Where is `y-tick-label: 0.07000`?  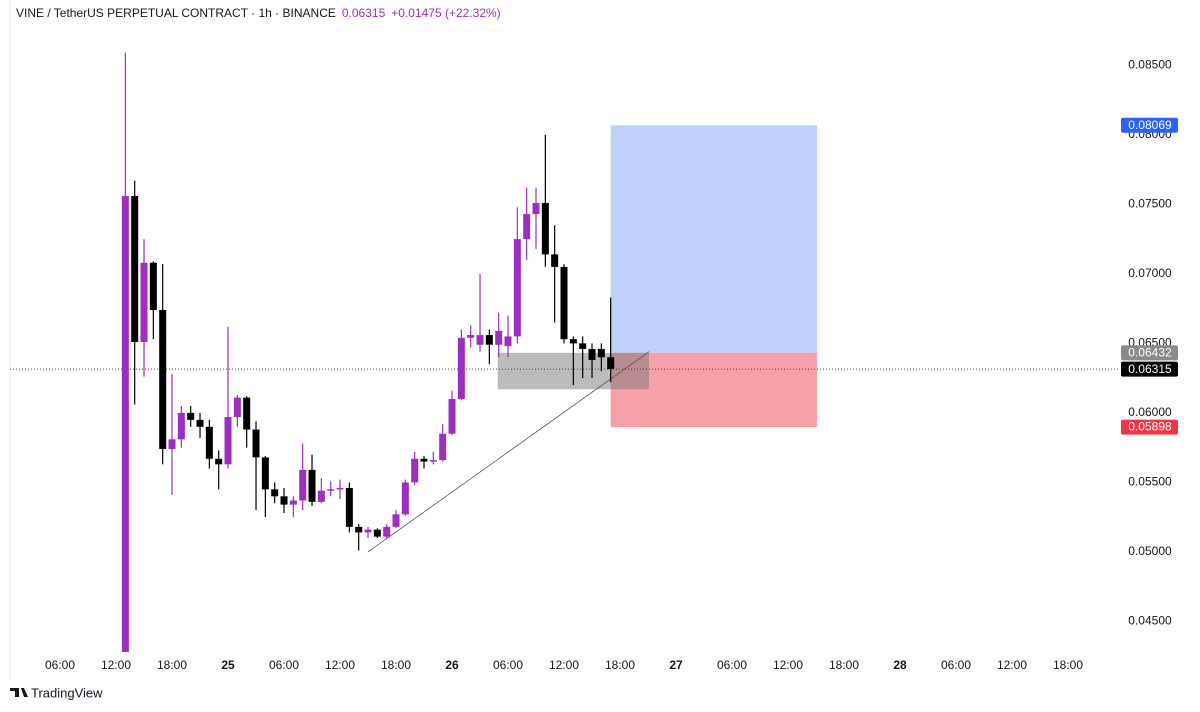
y-tick-label: 0.07000 is located at coordinates (1150, 273).